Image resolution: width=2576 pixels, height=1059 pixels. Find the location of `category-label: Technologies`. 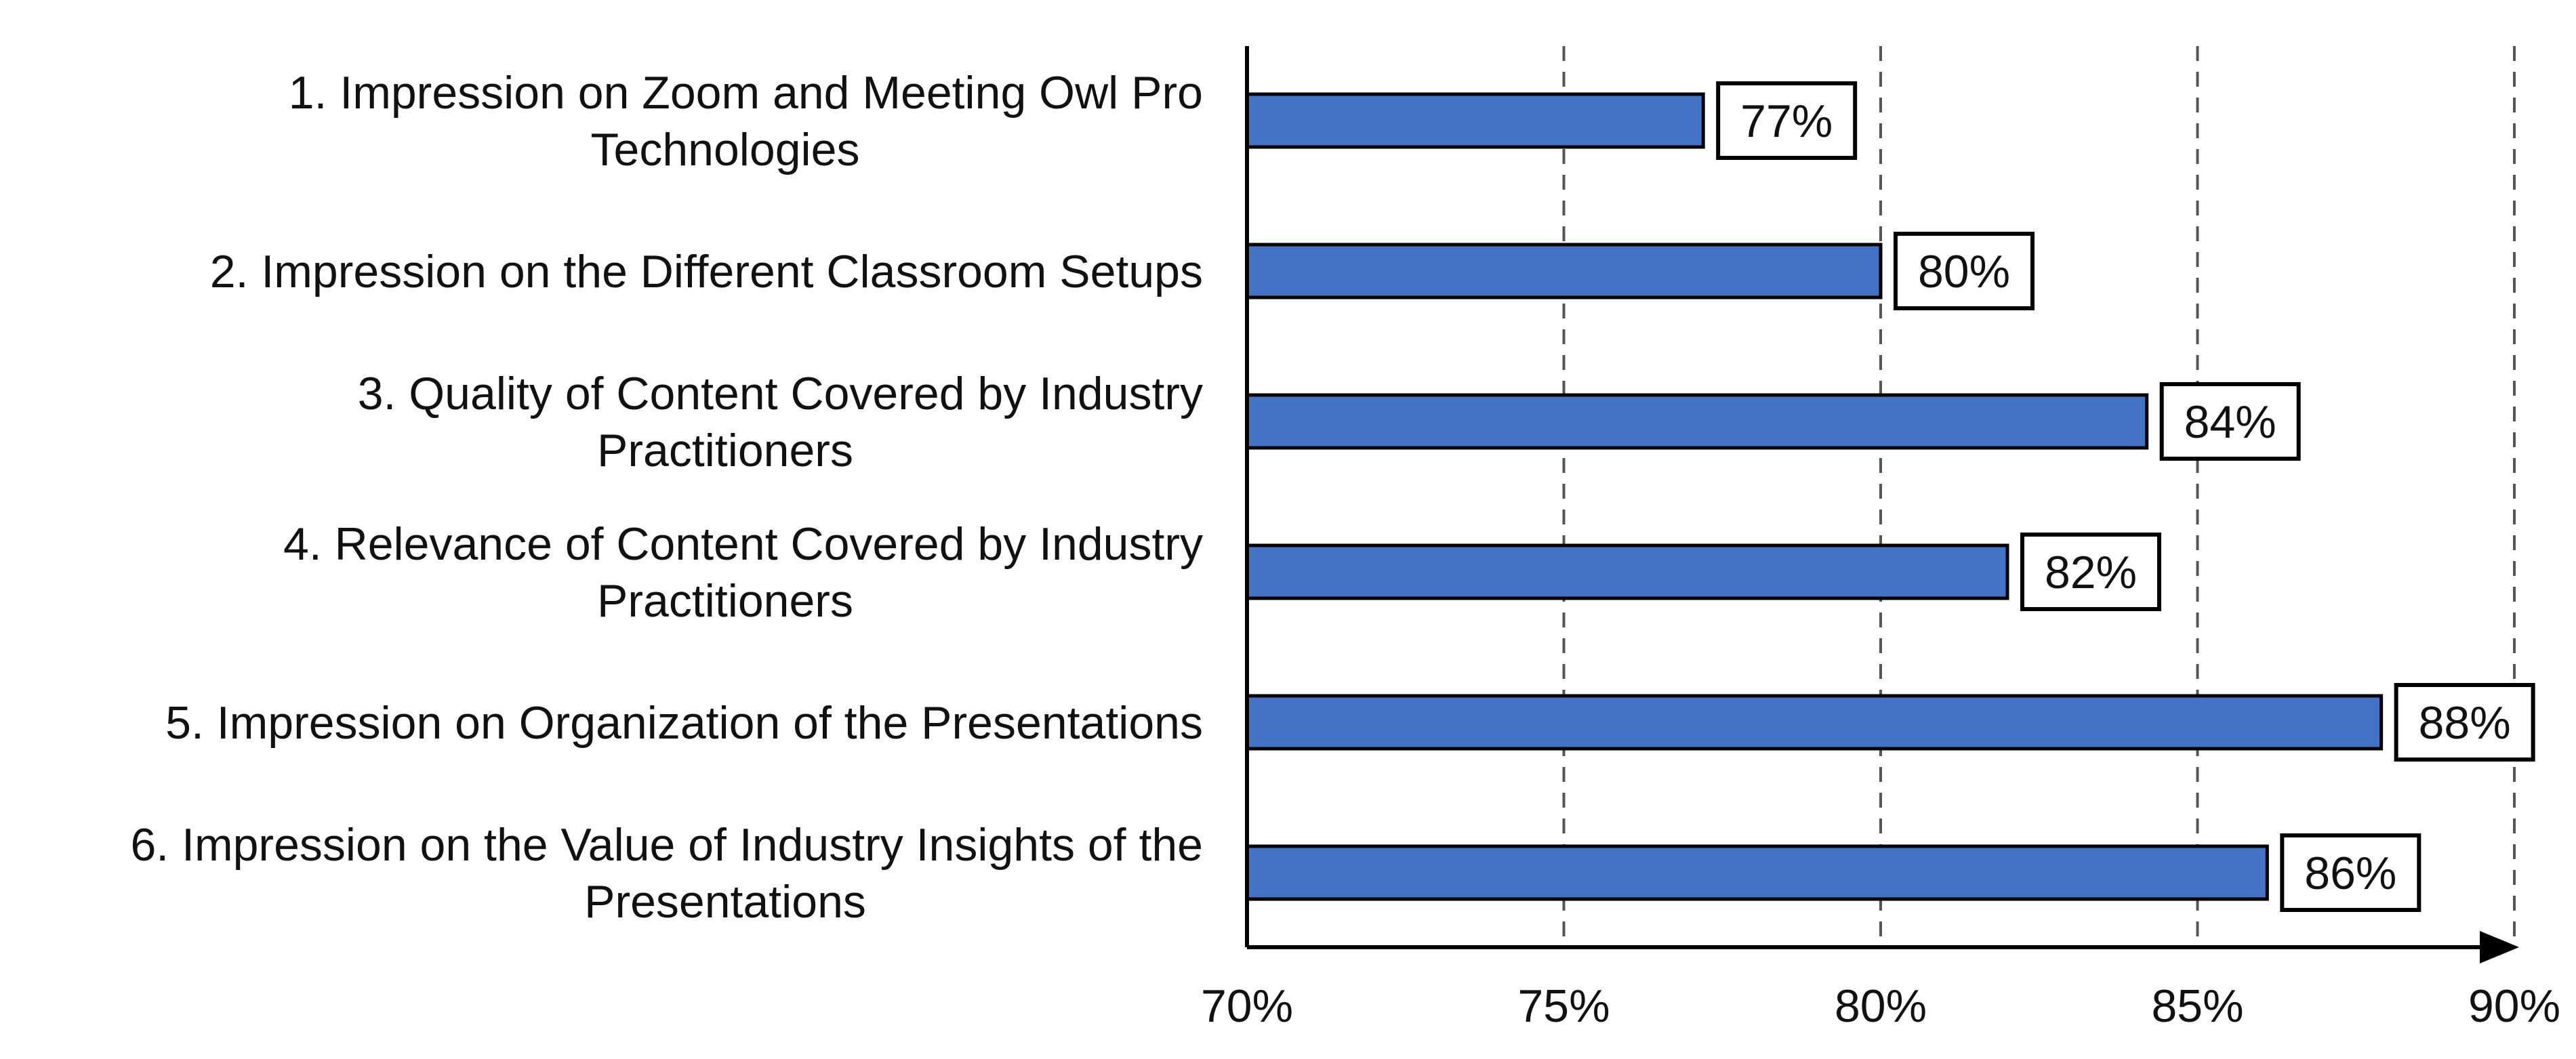

category-label: Technologies is located at coordinates (726, 150).